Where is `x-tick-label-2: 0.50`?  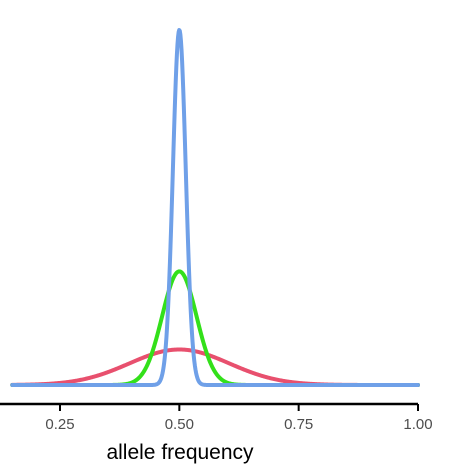
x-tick-label-2: 0.50 is located at coordinates (179, 424).